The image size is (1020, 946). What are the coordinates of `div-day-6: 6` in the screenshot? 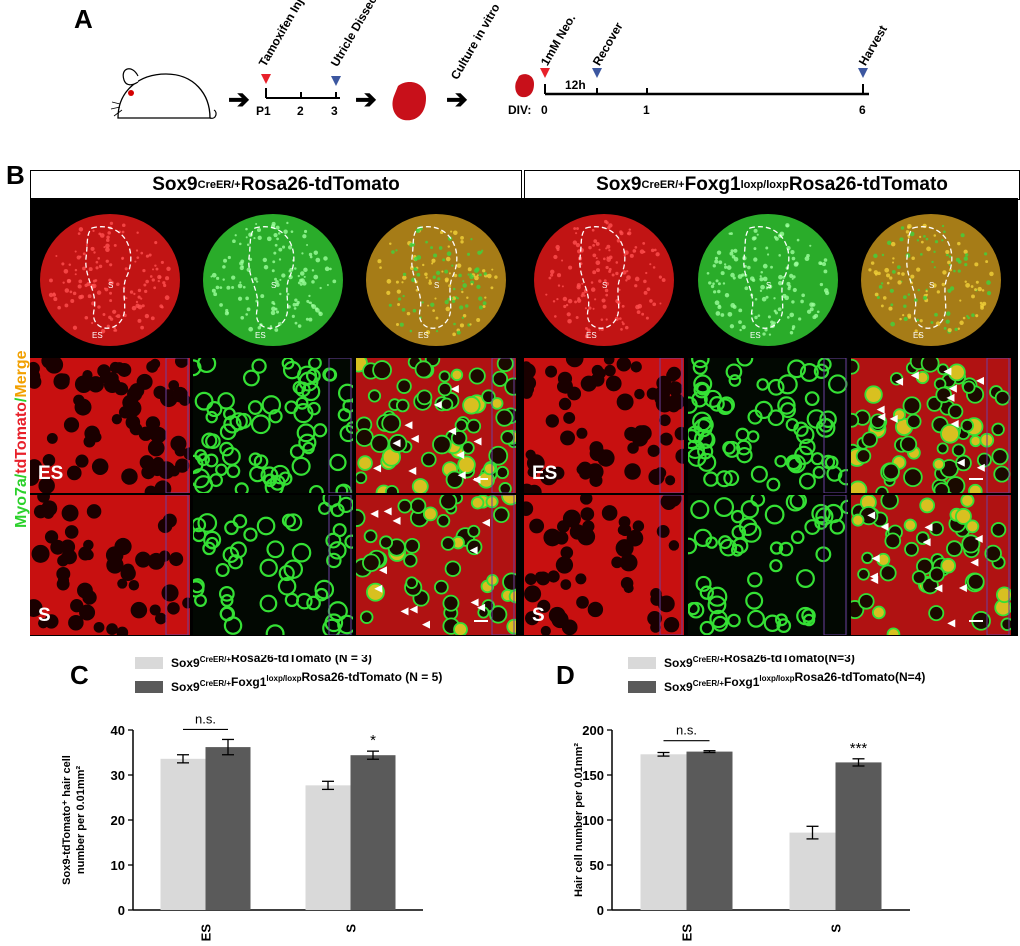 It's located at (862, 110).